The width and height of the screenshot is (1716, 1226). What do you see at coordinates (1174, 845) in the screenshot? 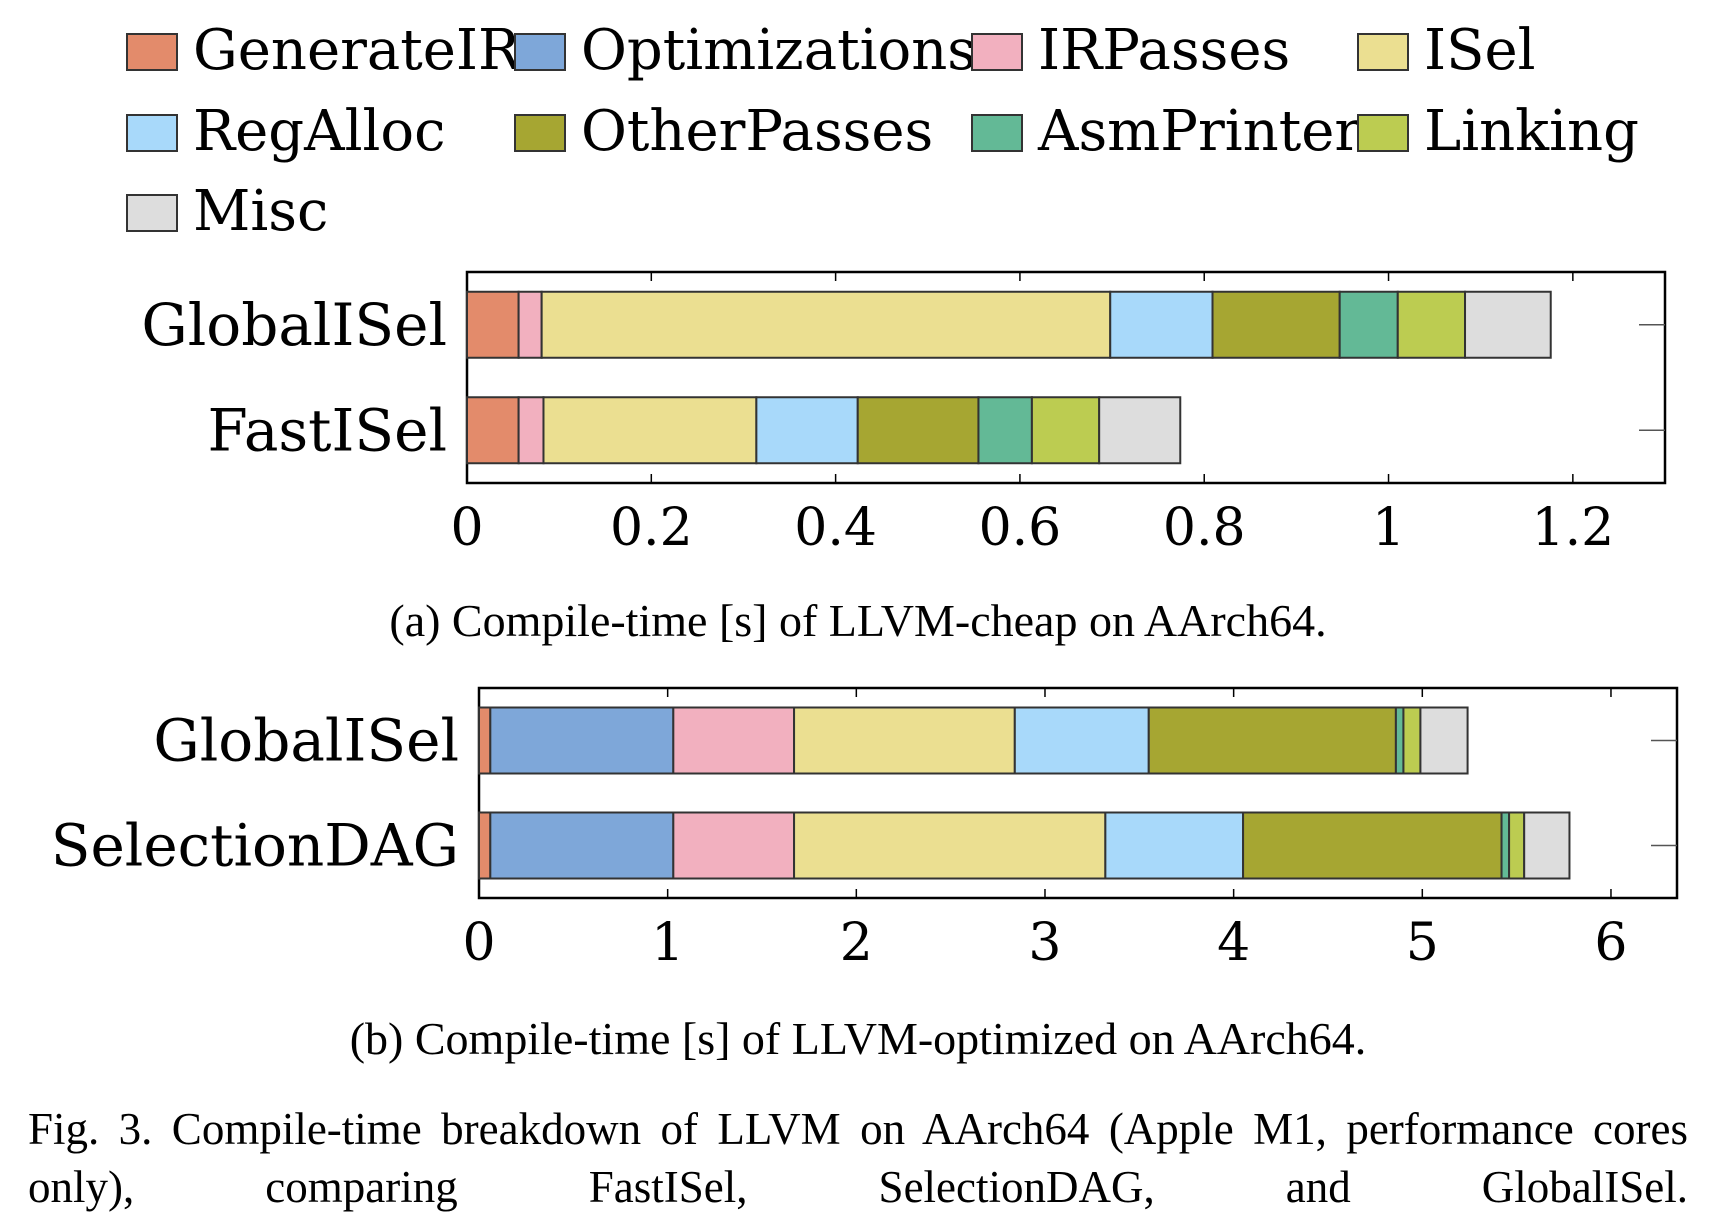
I see `bar-selectiondag-regalloc` at bounding box center [1174, 845].